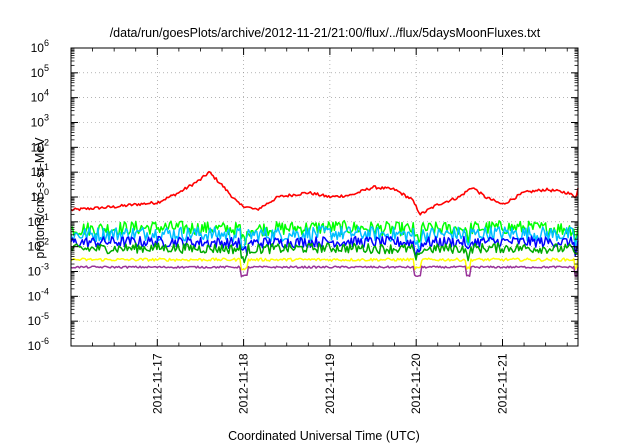 The width and height of the screenshot is (640, 448). I want to click on y-tick-label: 10⁻³, so click(38, 270).